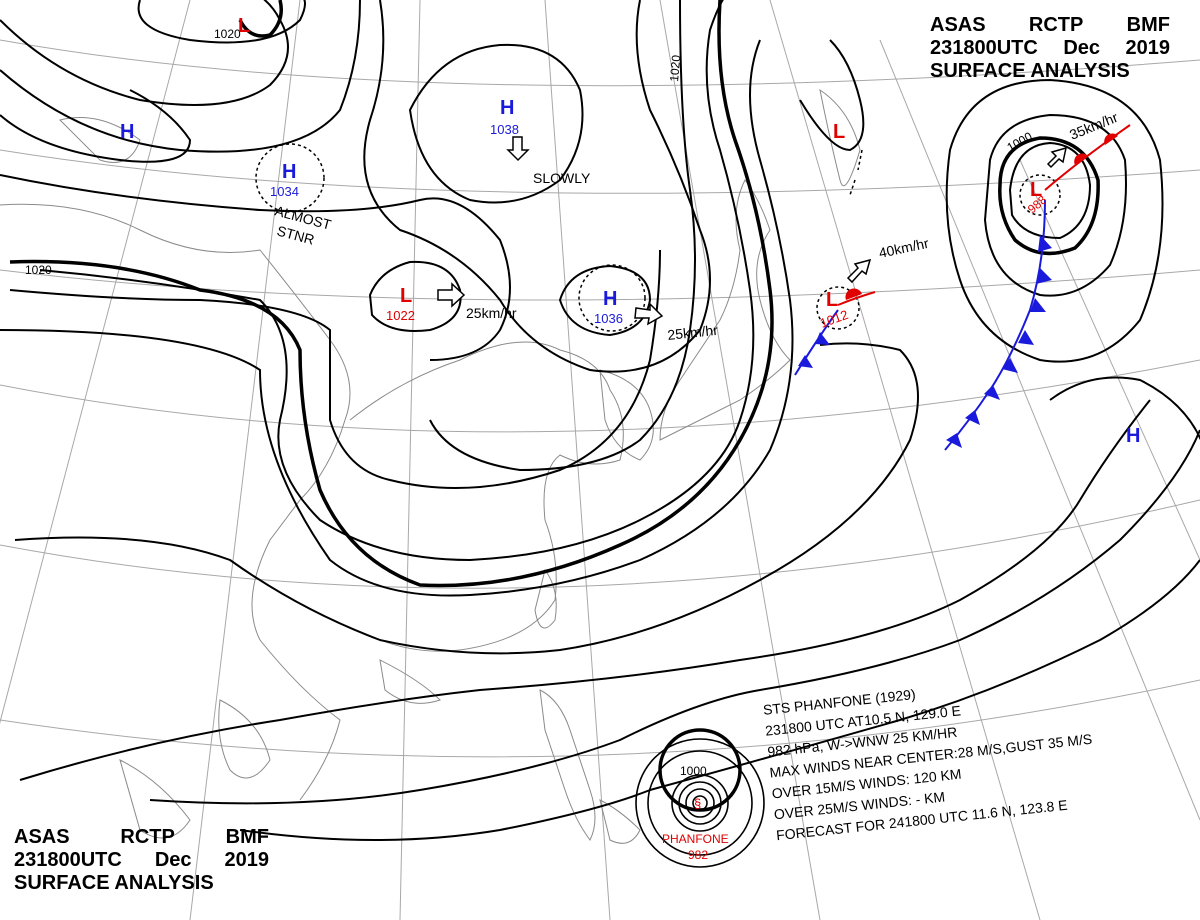 Image resolution: width=1200 pixels, height=920 pixels. I want to click on high-center-value: 1036, so click(608, 318).